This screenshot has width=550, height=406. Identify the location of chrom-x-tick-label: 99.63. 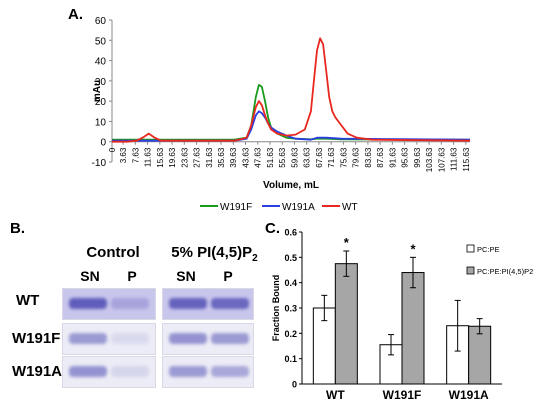
(417, 157).